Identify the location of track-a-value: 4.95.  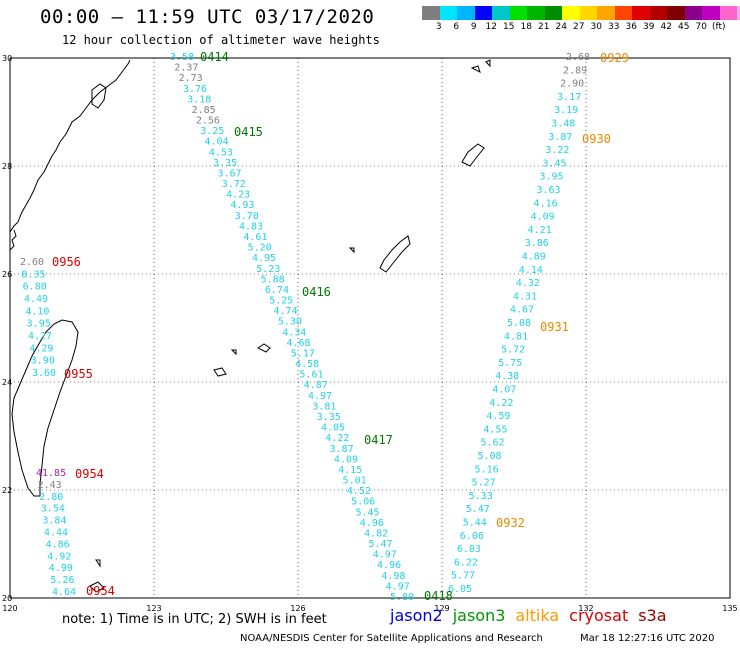
(264, 258).